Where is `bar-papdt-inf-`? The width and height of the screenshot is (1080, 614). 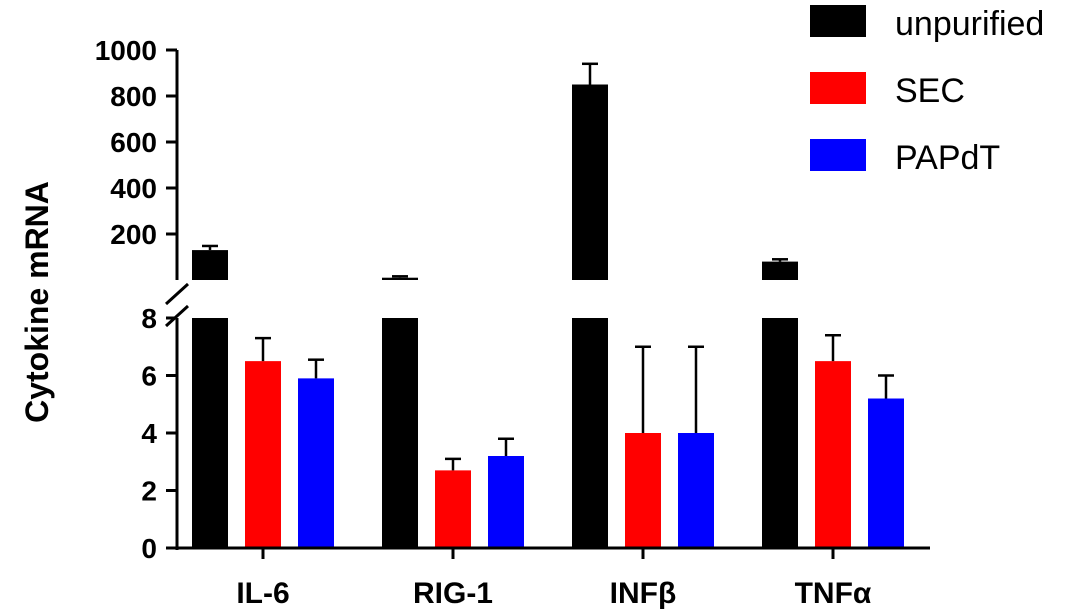 bar-papdt-inf- is located at coordinates (696, 490).